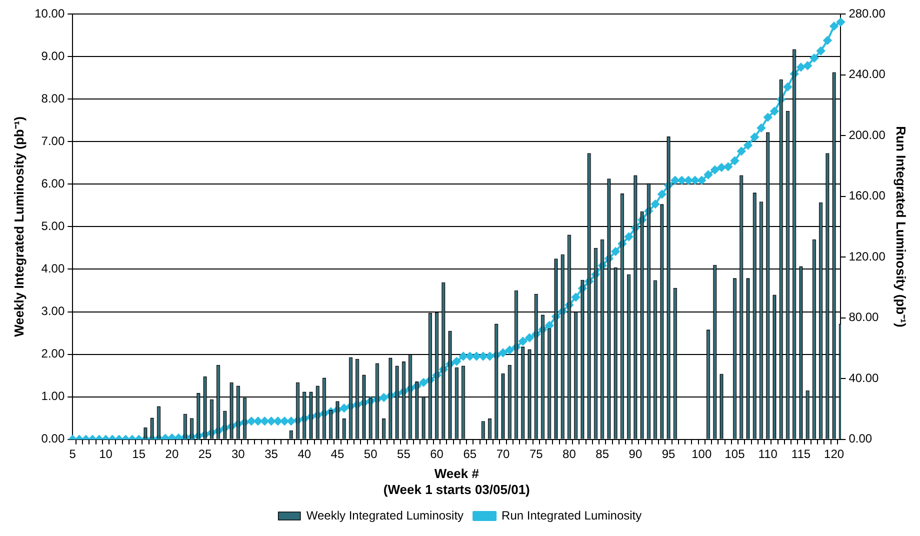  What do you see at coordinates (860, 439) in the screenshot?
I see `y2-tick-label: 0.00` at bounding box center [860, 439].